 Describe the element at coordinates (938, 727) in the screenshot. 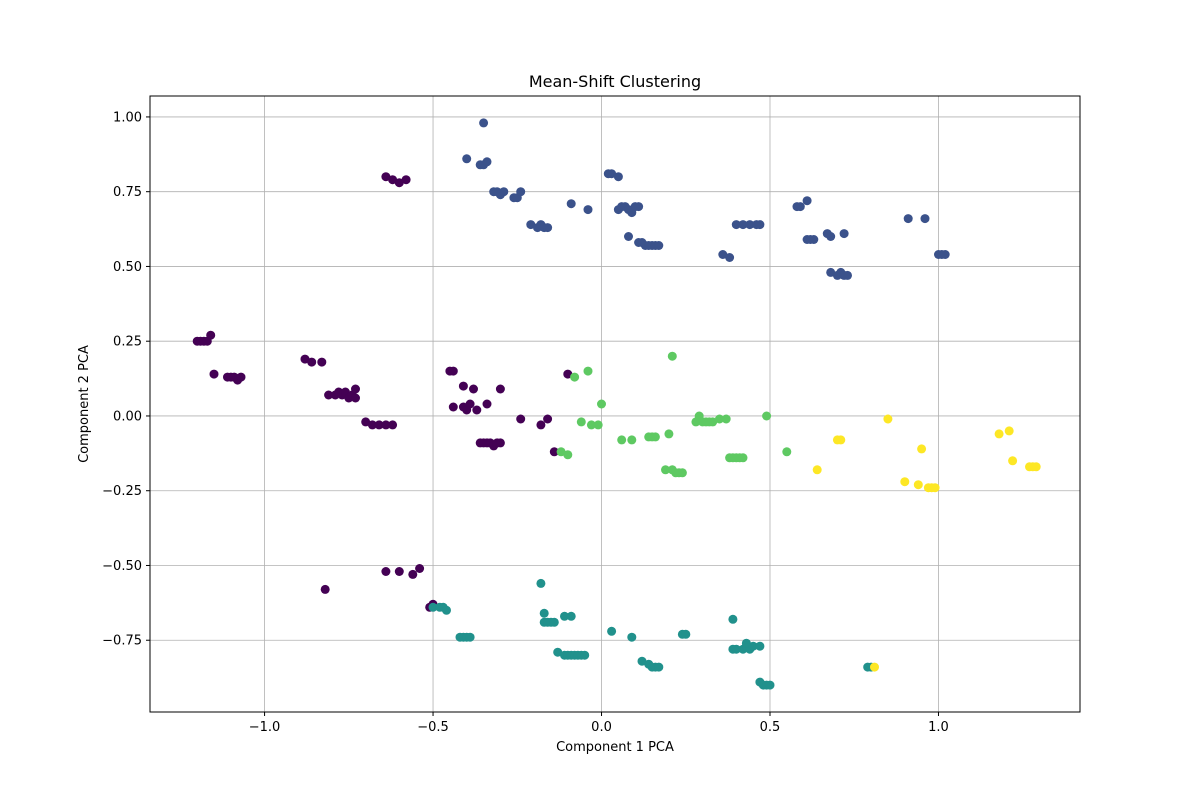

I see `x-tick-label: 1.0` at that location.